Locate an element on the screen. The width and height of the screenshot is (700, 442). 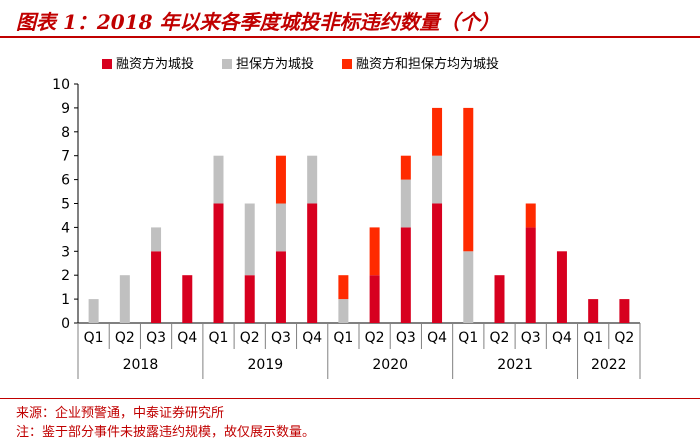
legend-label-2: 担保方为城投 is located at coordinates (275, 64).